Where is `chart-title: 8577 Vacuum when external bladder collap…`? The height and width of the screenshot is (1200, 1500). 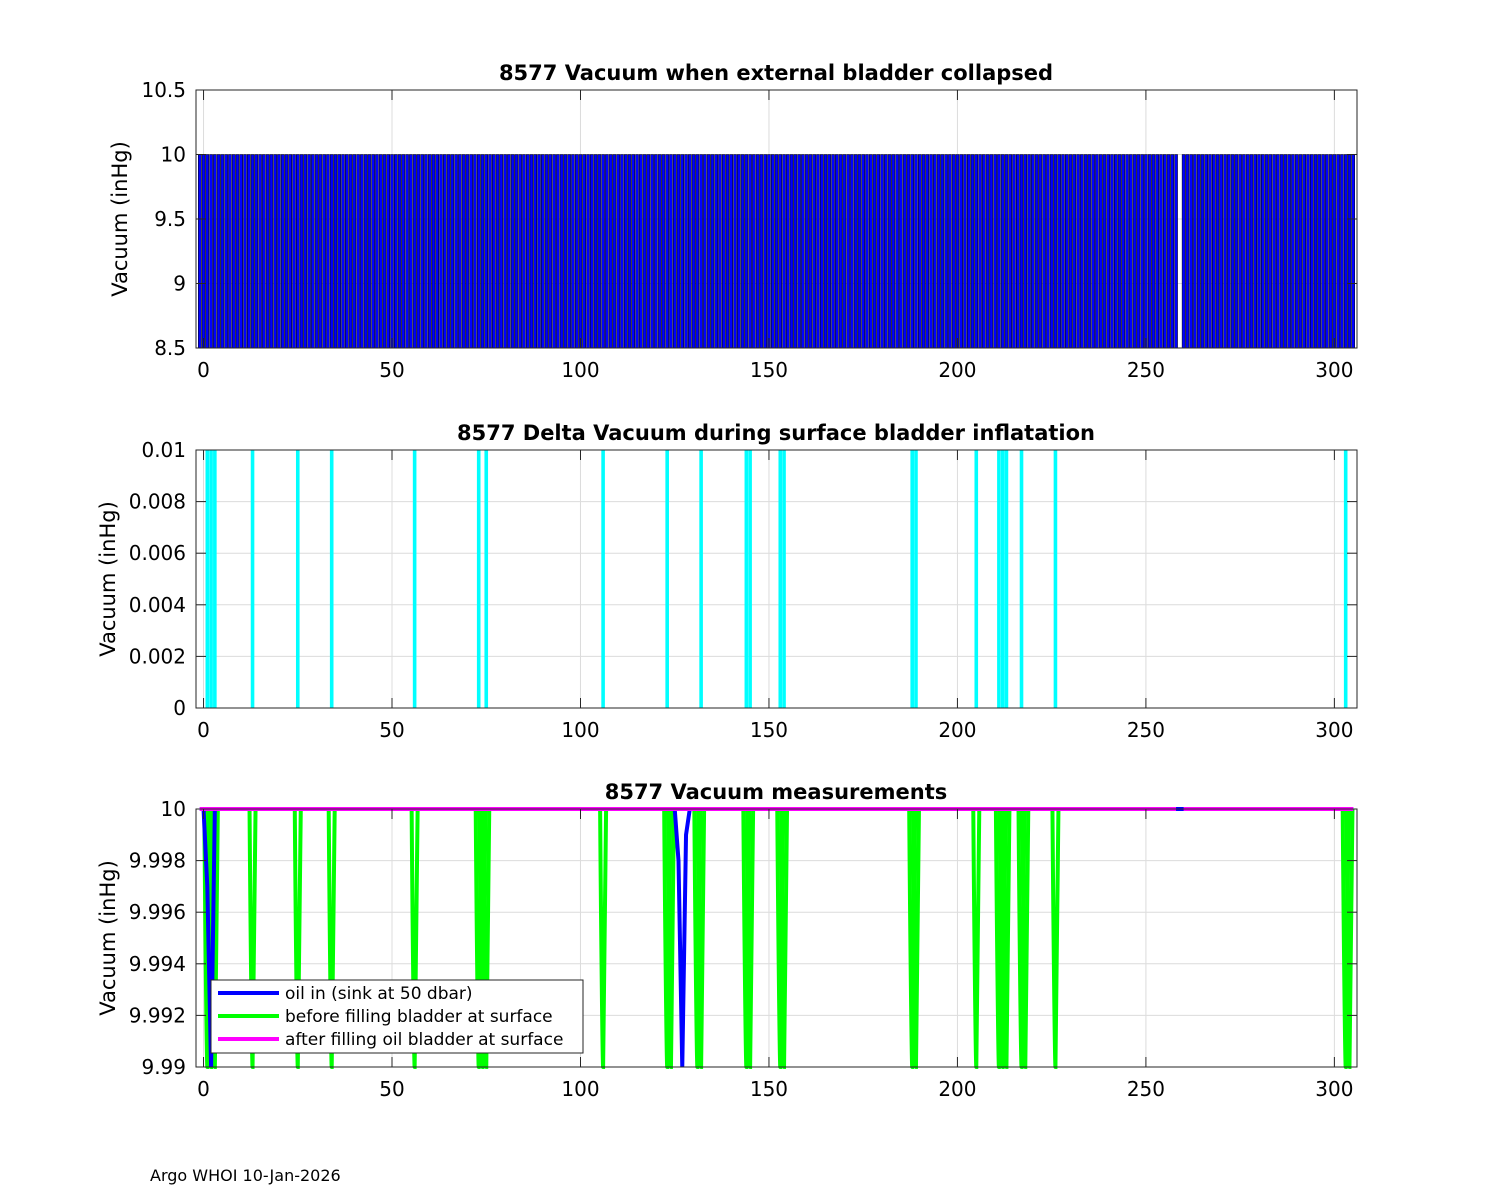 chart-title: 8577 Vacuum when external bladder collap… is located at coordinates (776, 73).